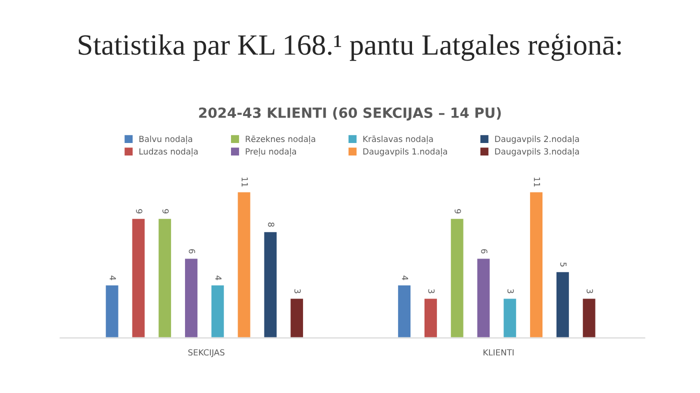 This screenshot has width=700, height=393. I want to click on legend-label: Balvu nodaļa, so click(165, 140).